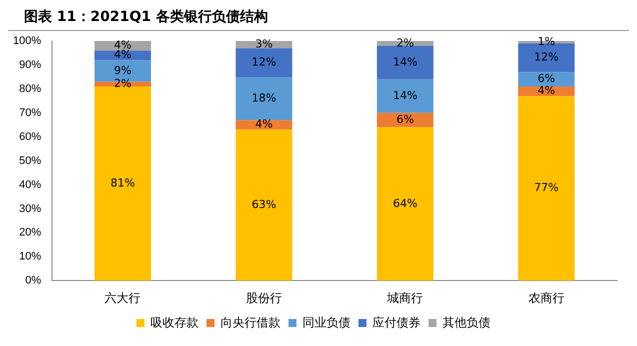 The width and height of the screenshot is (637, 346). What do you see at coordinates (546, 298) in the screenshot?
I see `x-tick-label: 农商行` at bounding box center [546, 298].